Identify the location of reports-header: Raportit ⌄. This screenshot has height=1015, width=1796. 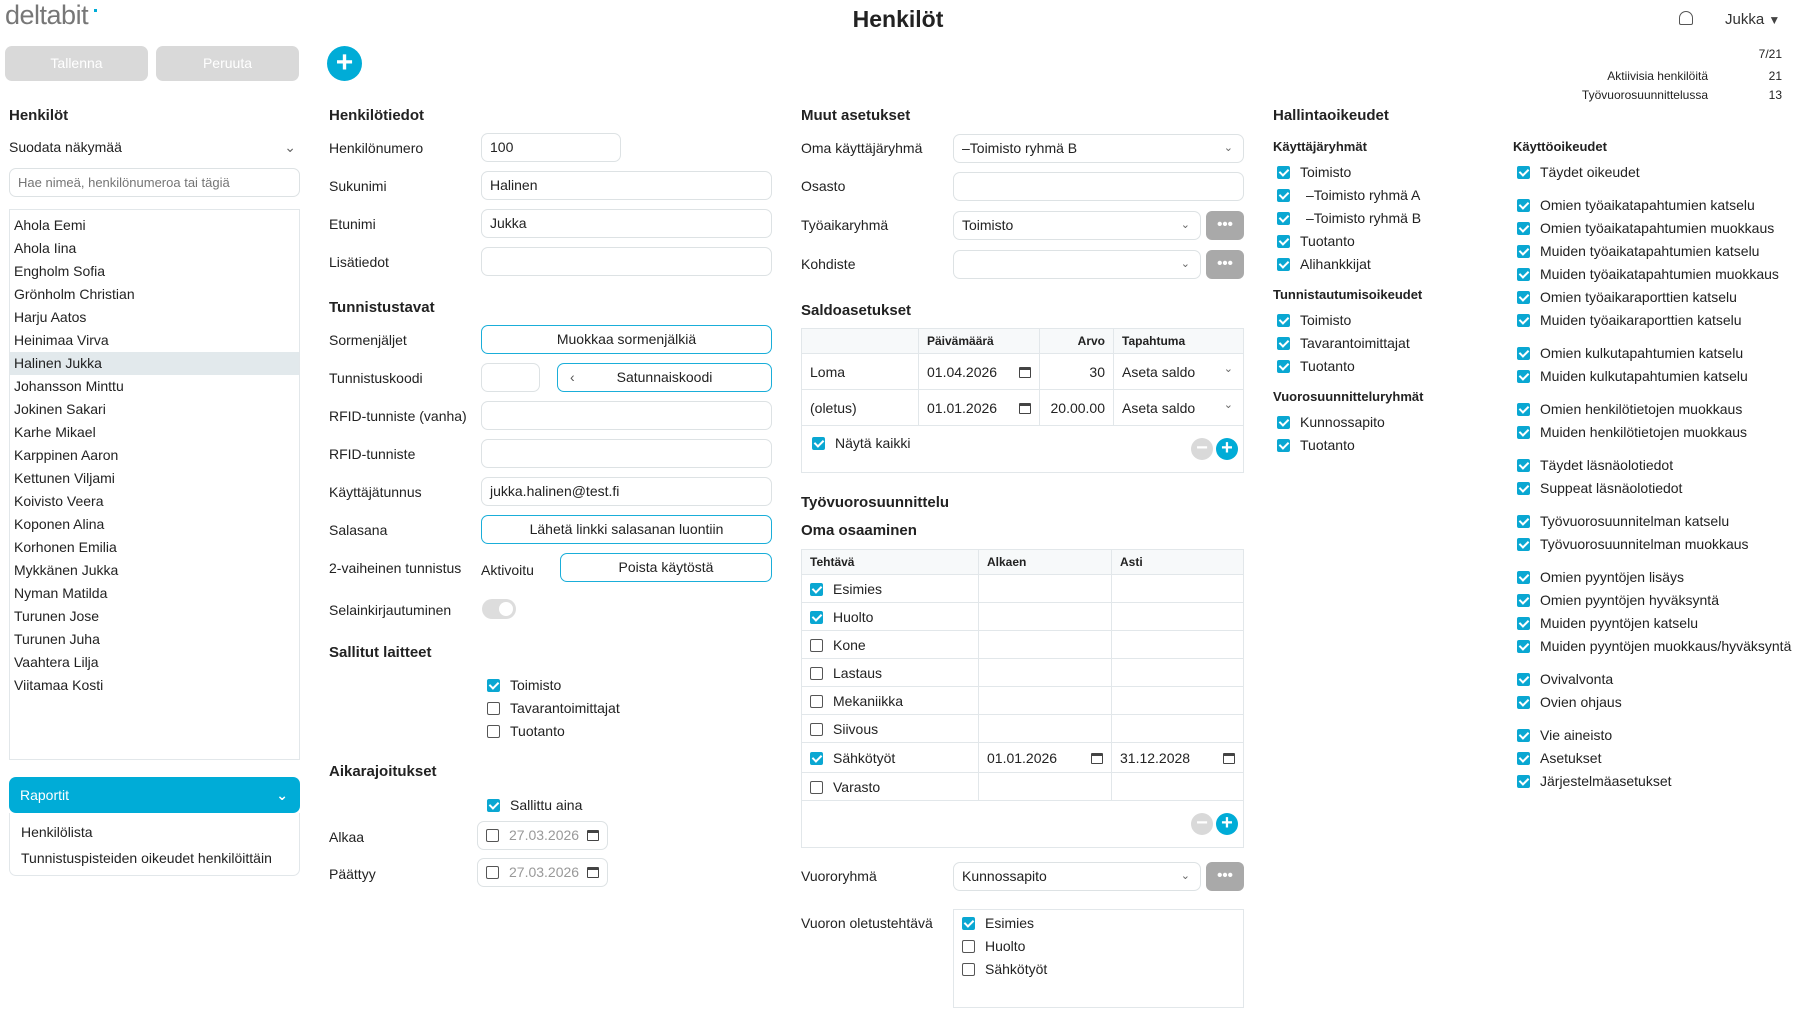
(154, 795).